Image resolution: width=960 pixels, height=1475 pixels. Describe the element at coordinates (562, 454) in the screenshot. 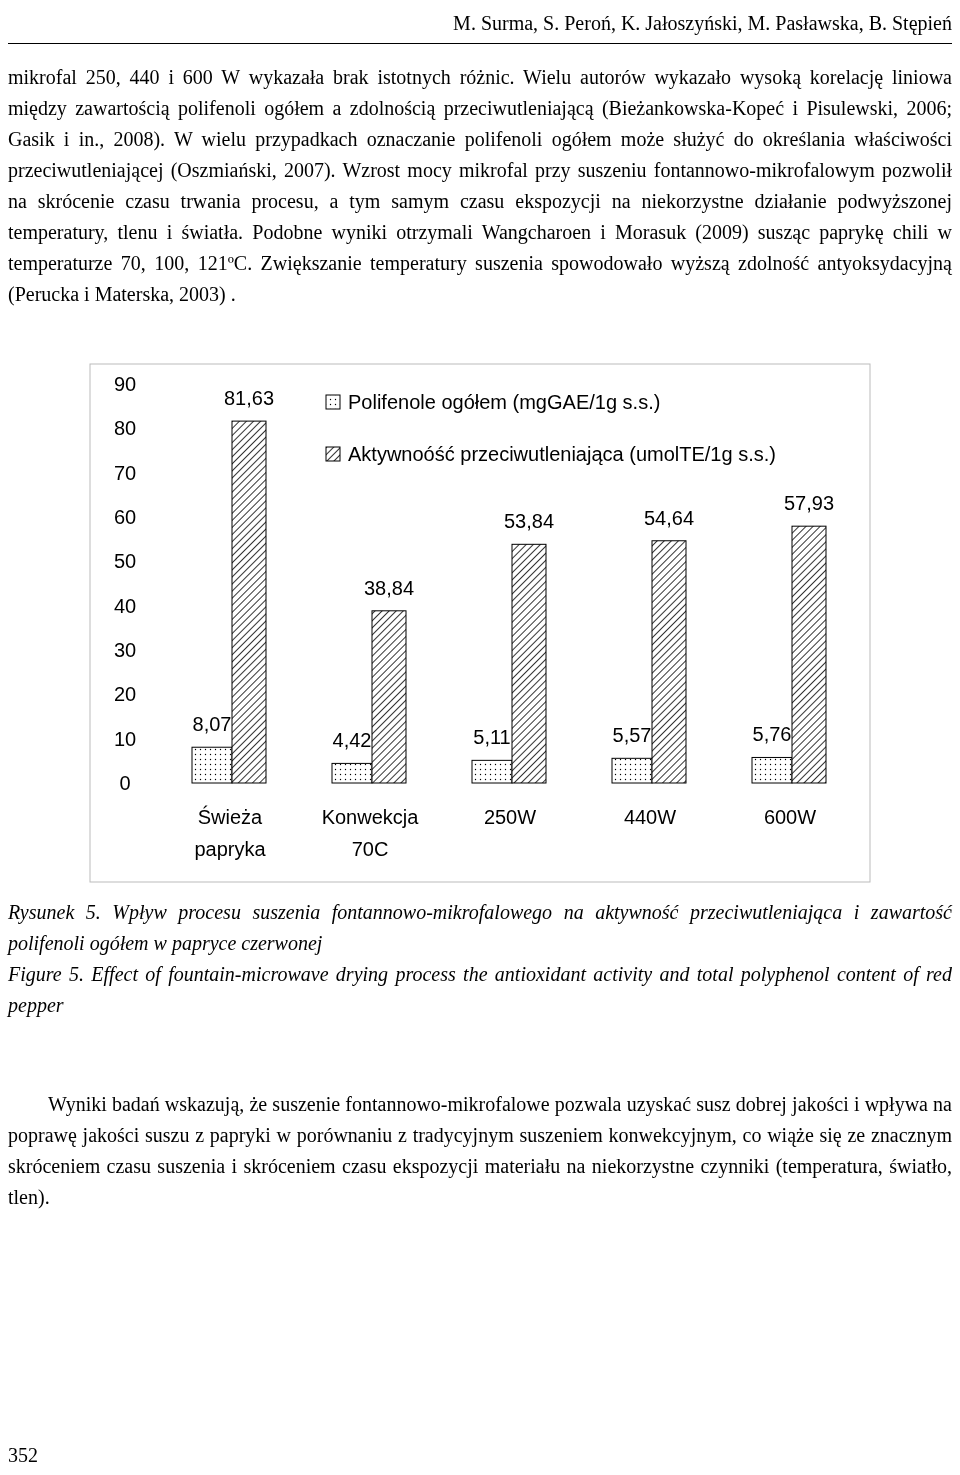

I see `legend-label: Aktywnoóść przeciwutleniająca (umolTE/1g s.s.)` at that location.